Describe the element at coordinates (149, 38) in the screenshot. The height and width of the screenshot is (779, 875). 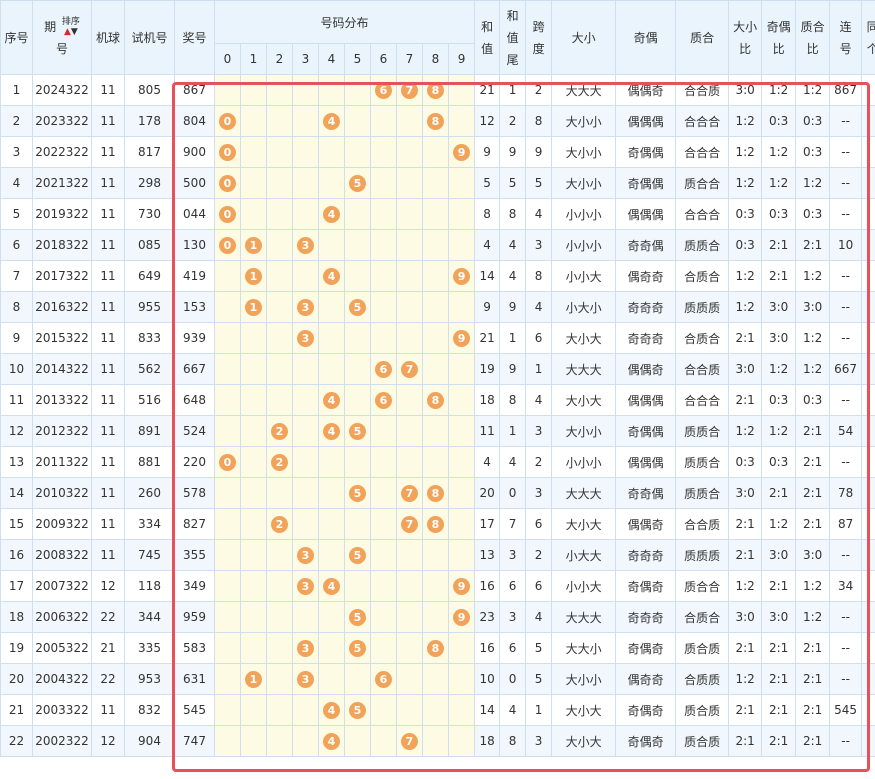
I see `col-trial-label: 试机号` at that location.